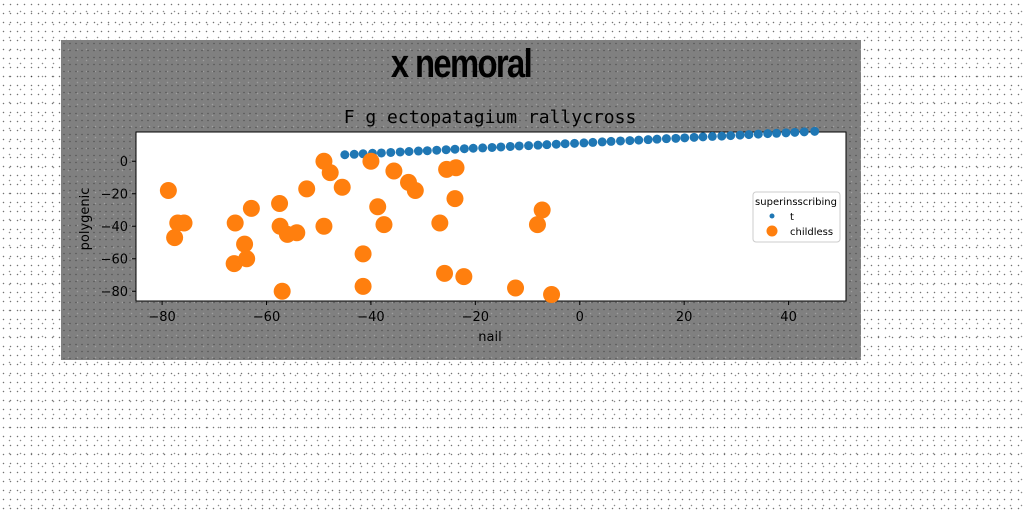 This screenshot has height=512, width=1024. I want to click on legend-entry-label: childless, so click(811, 232).